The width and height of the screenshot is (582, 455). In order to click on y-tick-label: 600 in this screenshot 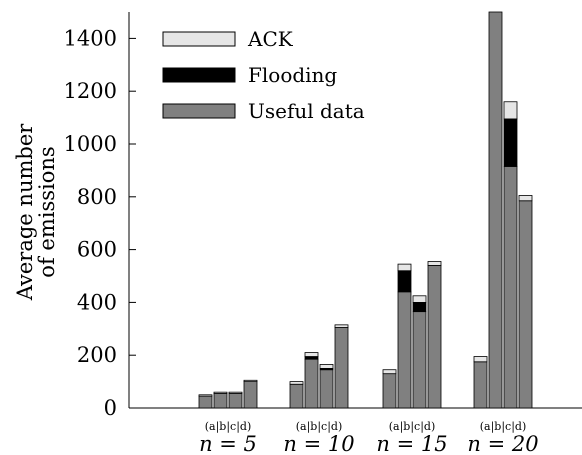, I will do `click(97, 250)`.